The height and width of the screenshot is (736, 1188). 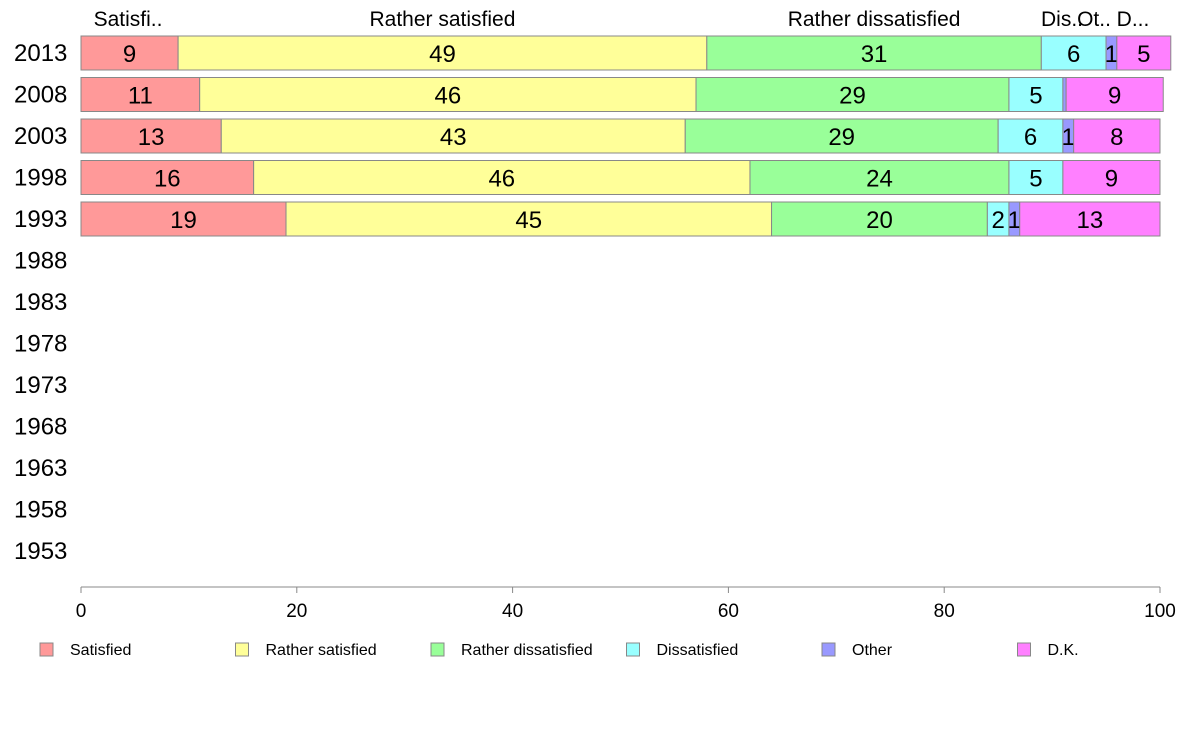 I want to click on bar-label-2013-3: 6, so click(x=1073, y=54).